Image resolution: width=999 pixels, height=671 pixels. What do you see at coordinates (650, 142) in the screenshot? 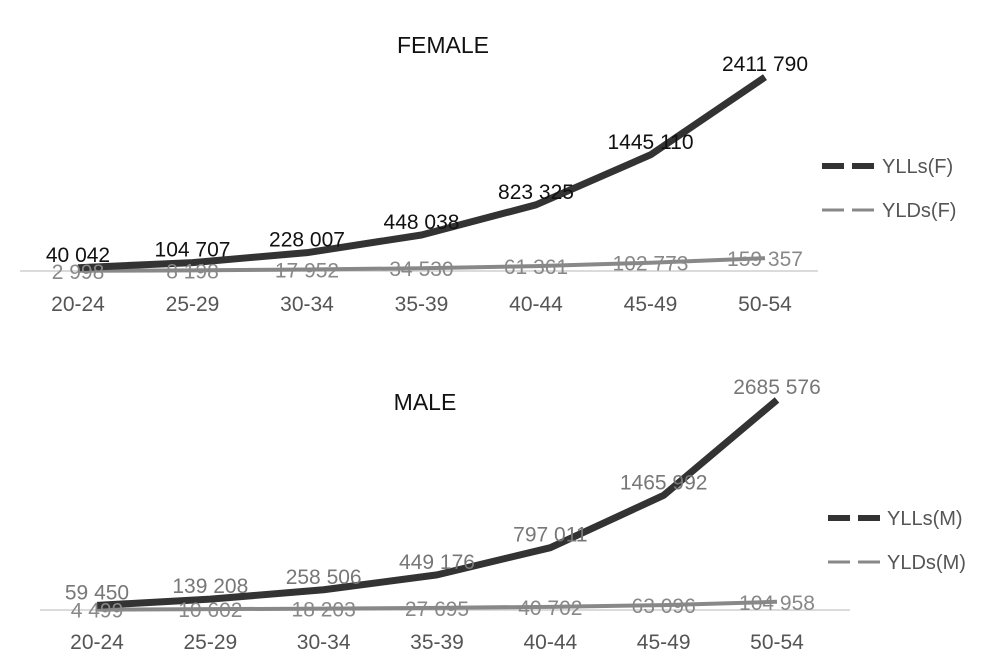
I see `female-data-label-ylls: 1445 110` at bounding box center [650, 142].